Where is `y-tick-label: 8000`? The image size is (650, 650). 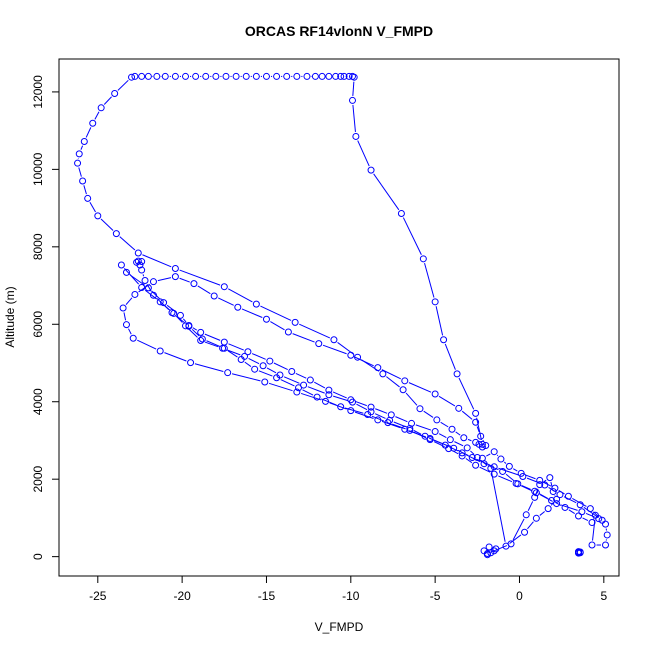
y-tick-label: 8000 is located at coordinates (38, 246).